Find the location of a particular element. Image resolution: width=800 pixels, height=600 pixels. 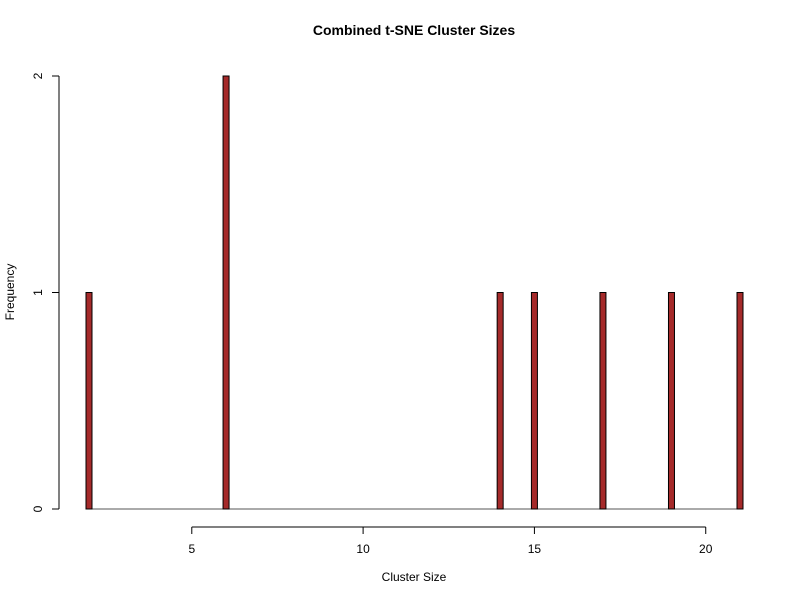

y-axis: 0 1 2 is located at coordinates (45, 292).